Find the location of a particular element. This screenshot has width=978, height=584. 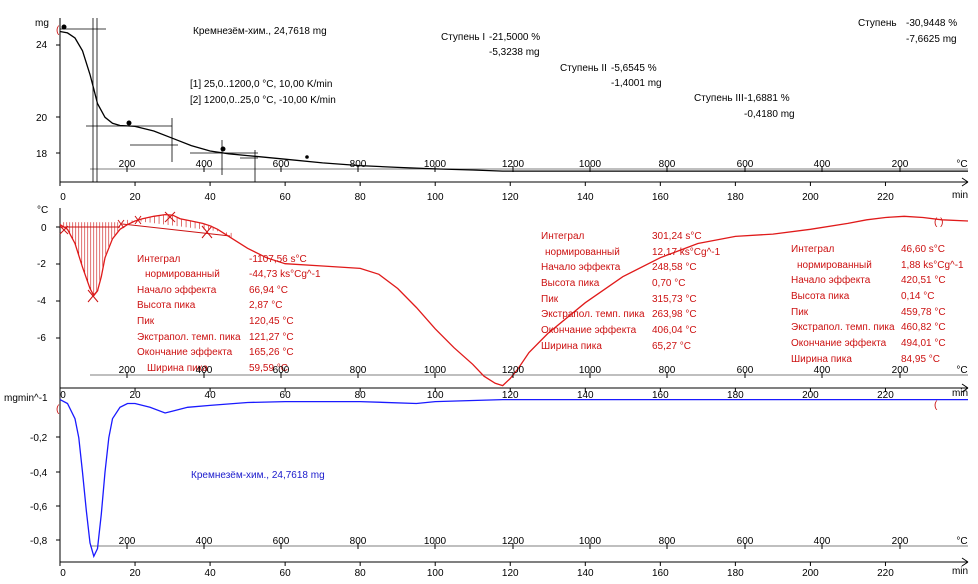

dtg-y-tick-08: -0,8 is located at coordinates (39, 541).